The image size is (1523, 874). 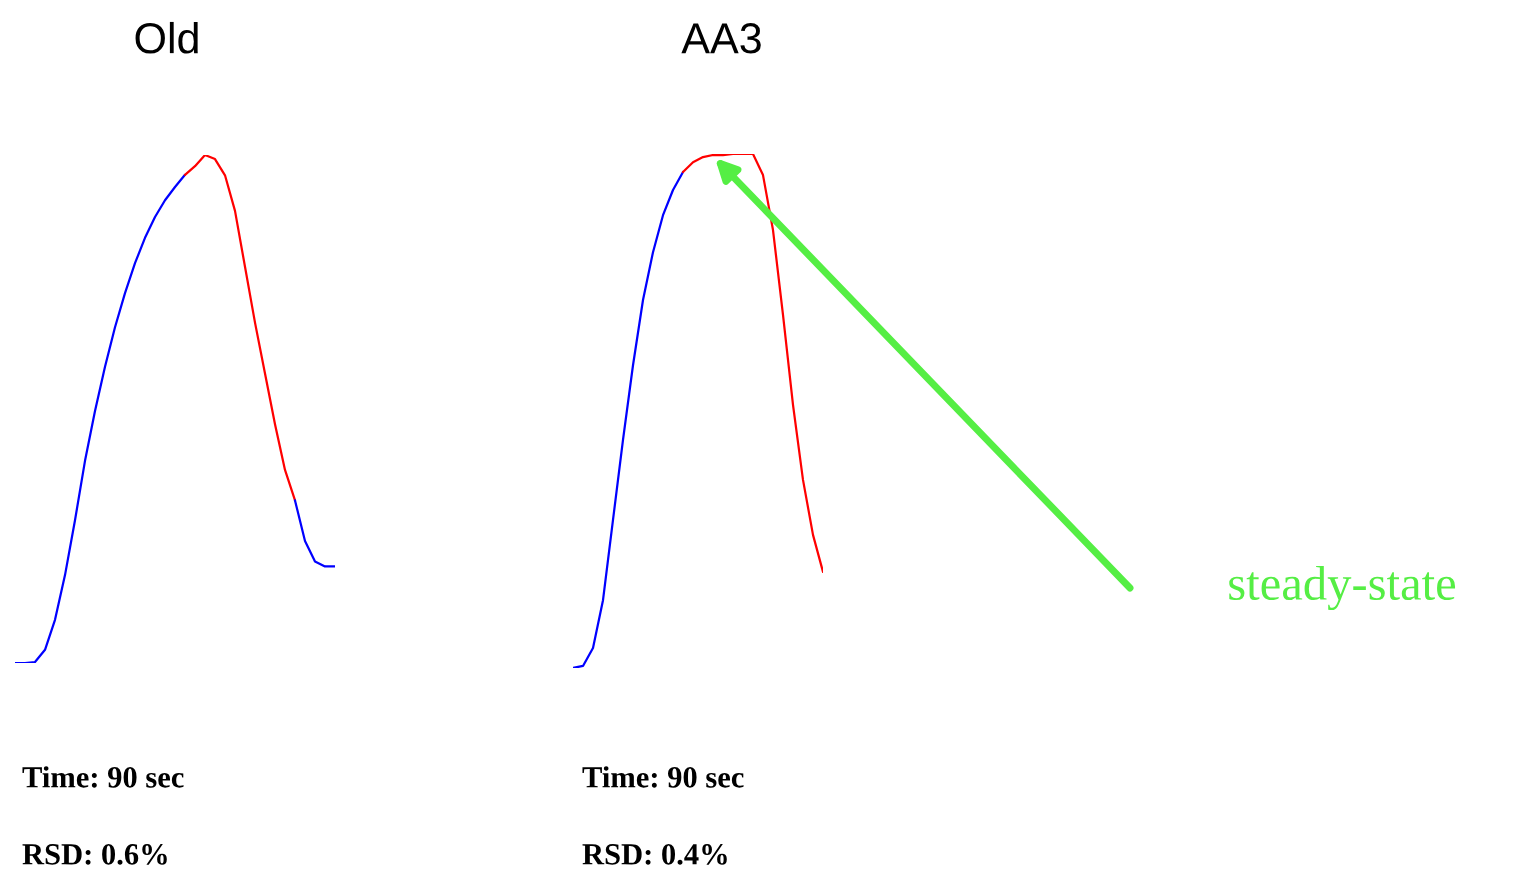 I want to click on chart-title: AA3, so click(x=721, y=38).